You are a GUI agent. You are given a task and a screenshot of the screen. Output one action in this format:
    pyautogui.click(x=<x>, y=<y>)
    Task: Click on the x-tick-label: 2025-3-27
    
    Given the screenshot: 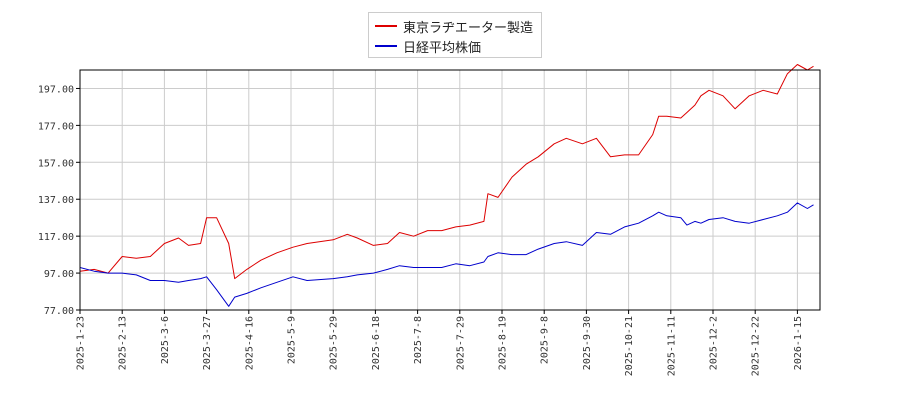 What is the action you would take?
    pyautogui.click(x=207, y=343)
    